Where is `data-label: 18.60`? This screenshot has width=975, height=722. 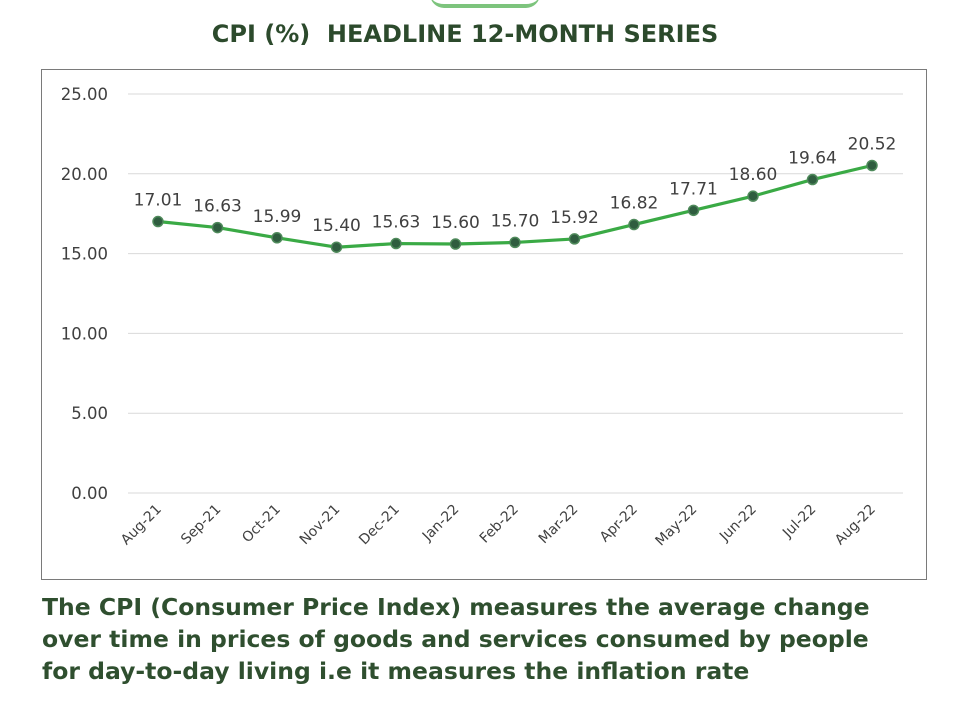 data-label: 18.60 is located at coordinates (753, 175).